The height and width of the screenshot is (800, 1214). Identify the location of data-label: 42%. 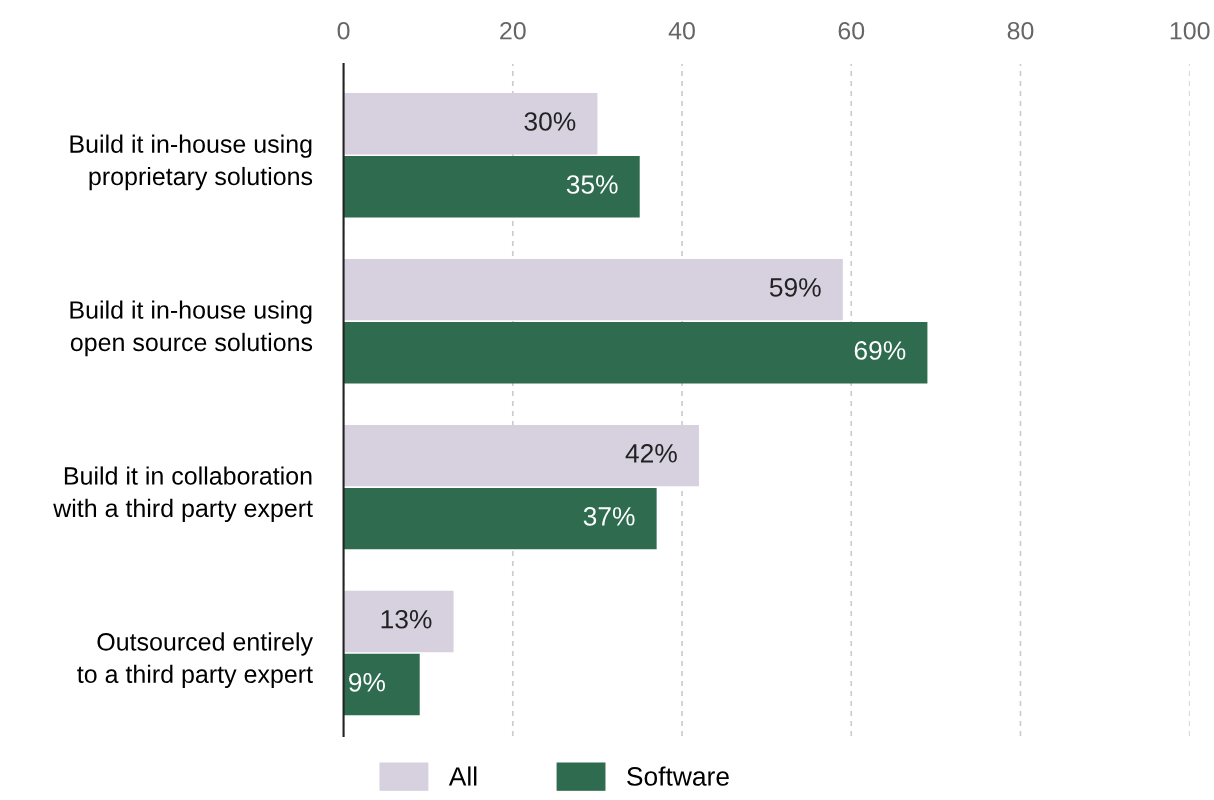
(651, 453).